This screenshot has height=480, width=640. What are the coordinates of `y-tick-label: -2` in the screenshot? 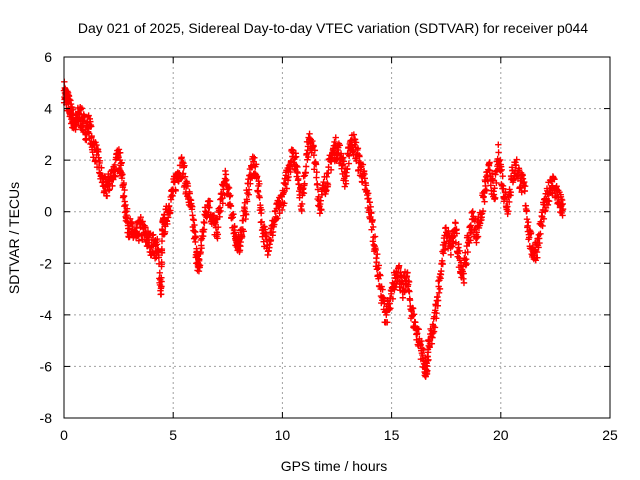 It's located at (46, 263).